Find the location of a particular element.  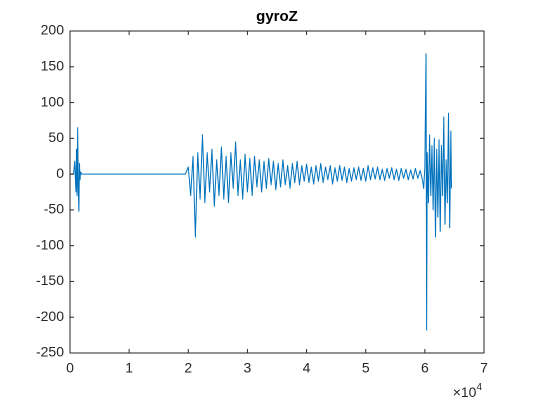

x-tick-label: 1 is located at coordinates (129, 368).